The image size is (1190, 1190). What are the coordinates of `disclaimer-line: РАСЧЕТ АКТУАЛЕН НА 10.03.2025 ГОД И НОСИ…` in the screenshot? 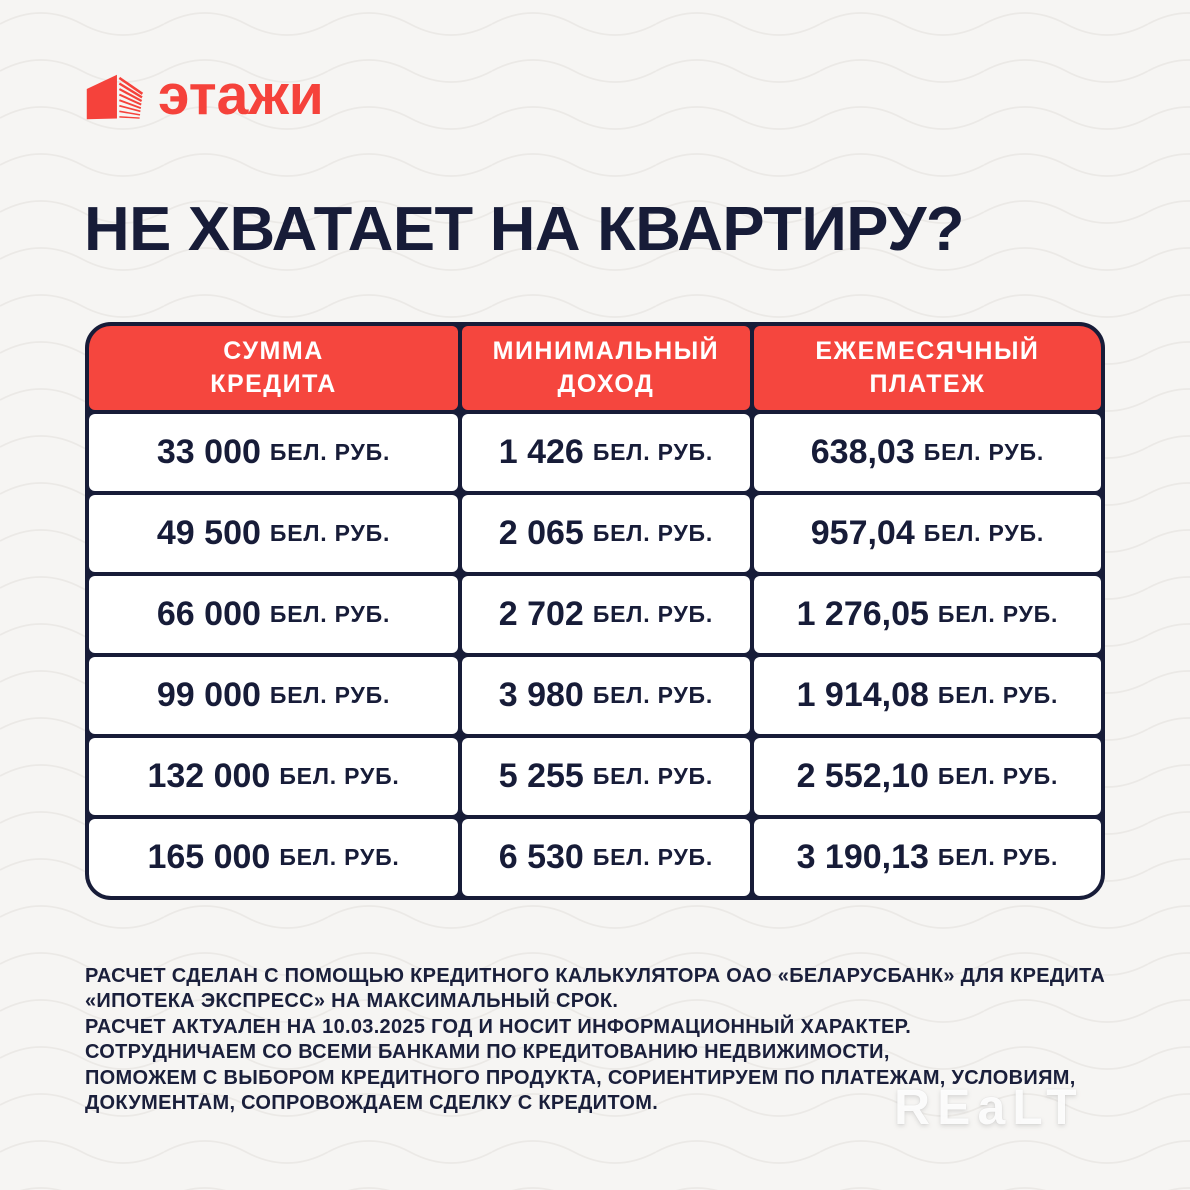 It's located at (498, 1026).